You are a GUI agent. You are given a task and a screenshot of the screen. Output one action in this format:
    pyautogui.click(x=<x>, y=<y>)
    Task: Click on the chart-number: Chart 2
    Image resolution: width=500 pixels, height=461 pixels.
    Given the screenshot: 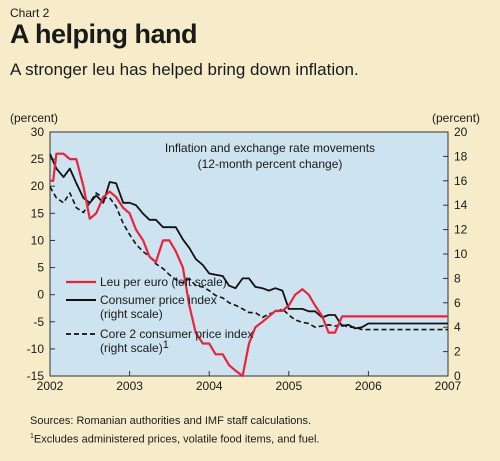 What is the action you would take?
    pyautogui.click(x=30, y=13)
    